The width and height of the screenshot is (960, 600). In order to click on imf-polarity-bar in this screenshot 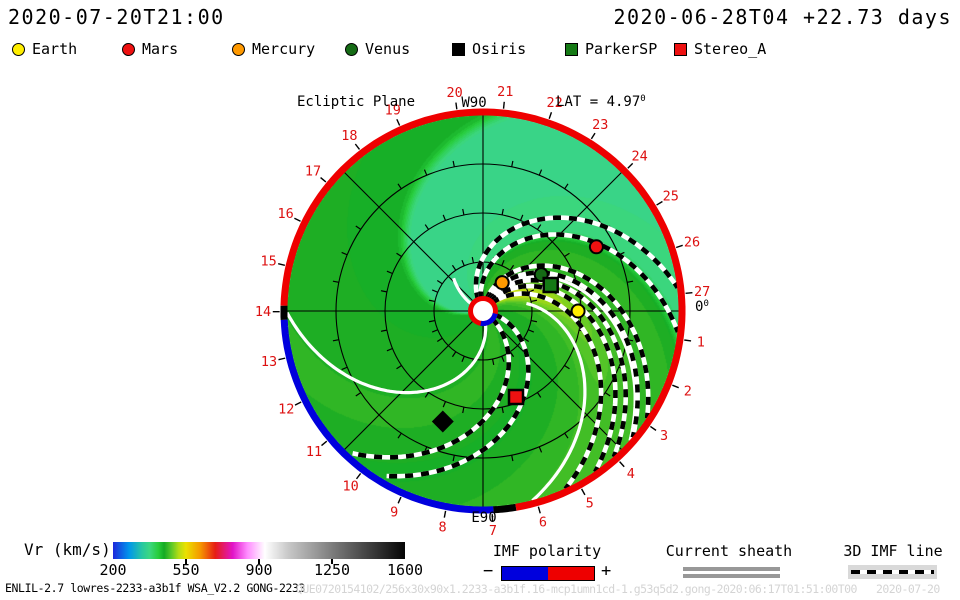, I will do `click(548, 573)`.